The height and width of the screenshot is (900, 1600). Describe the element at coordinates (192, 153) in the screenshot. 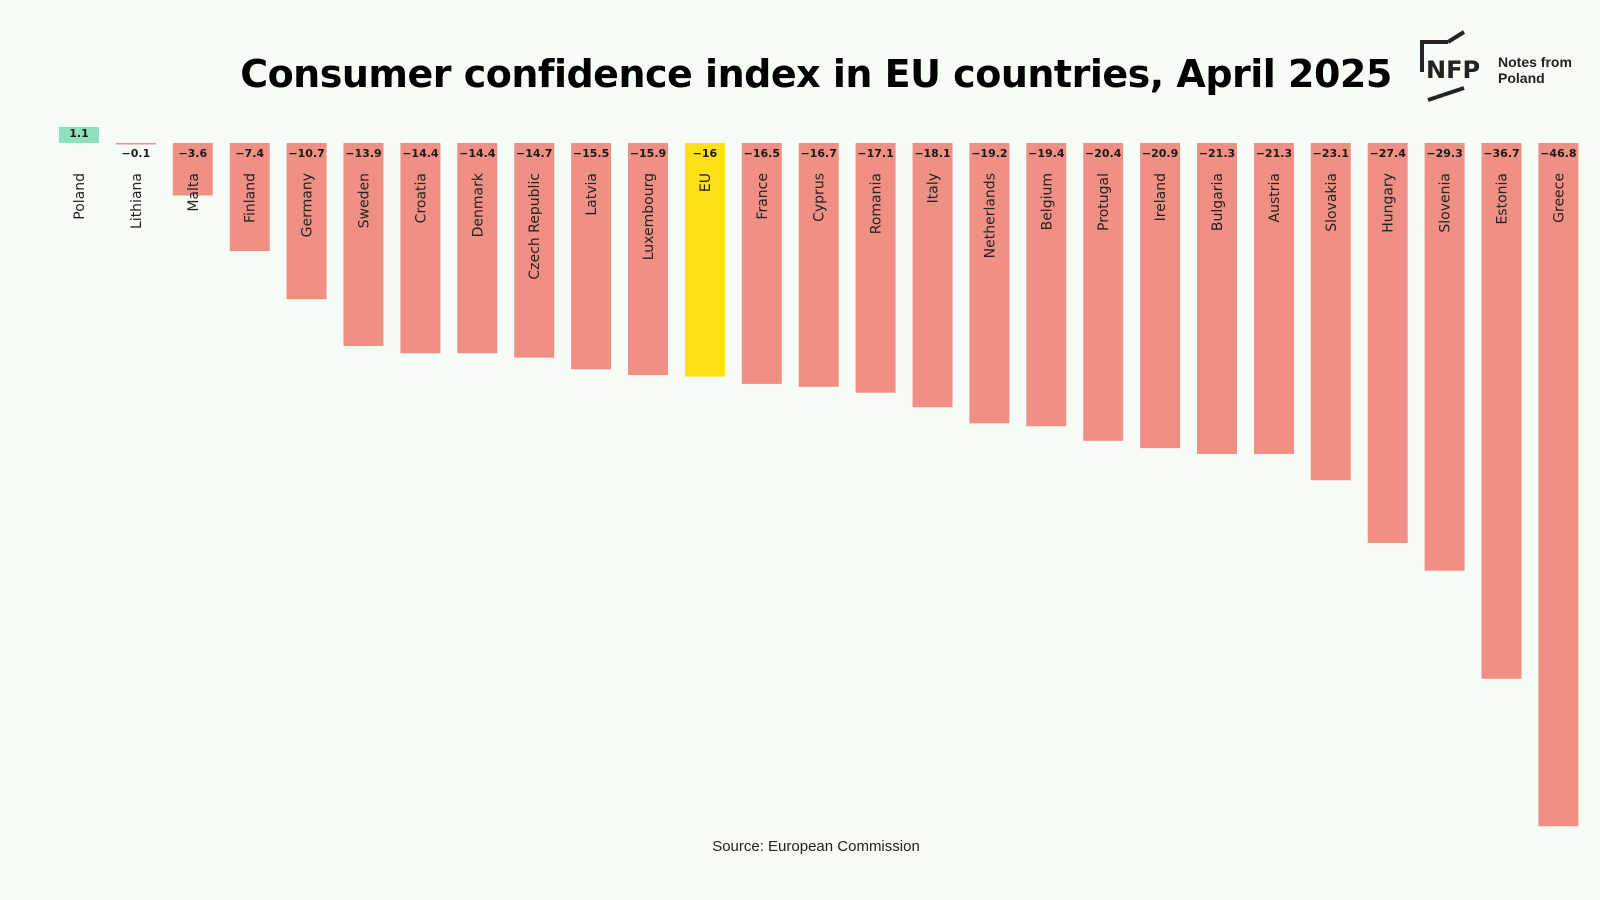

I see `value-label-malta: −3.6` at that location.